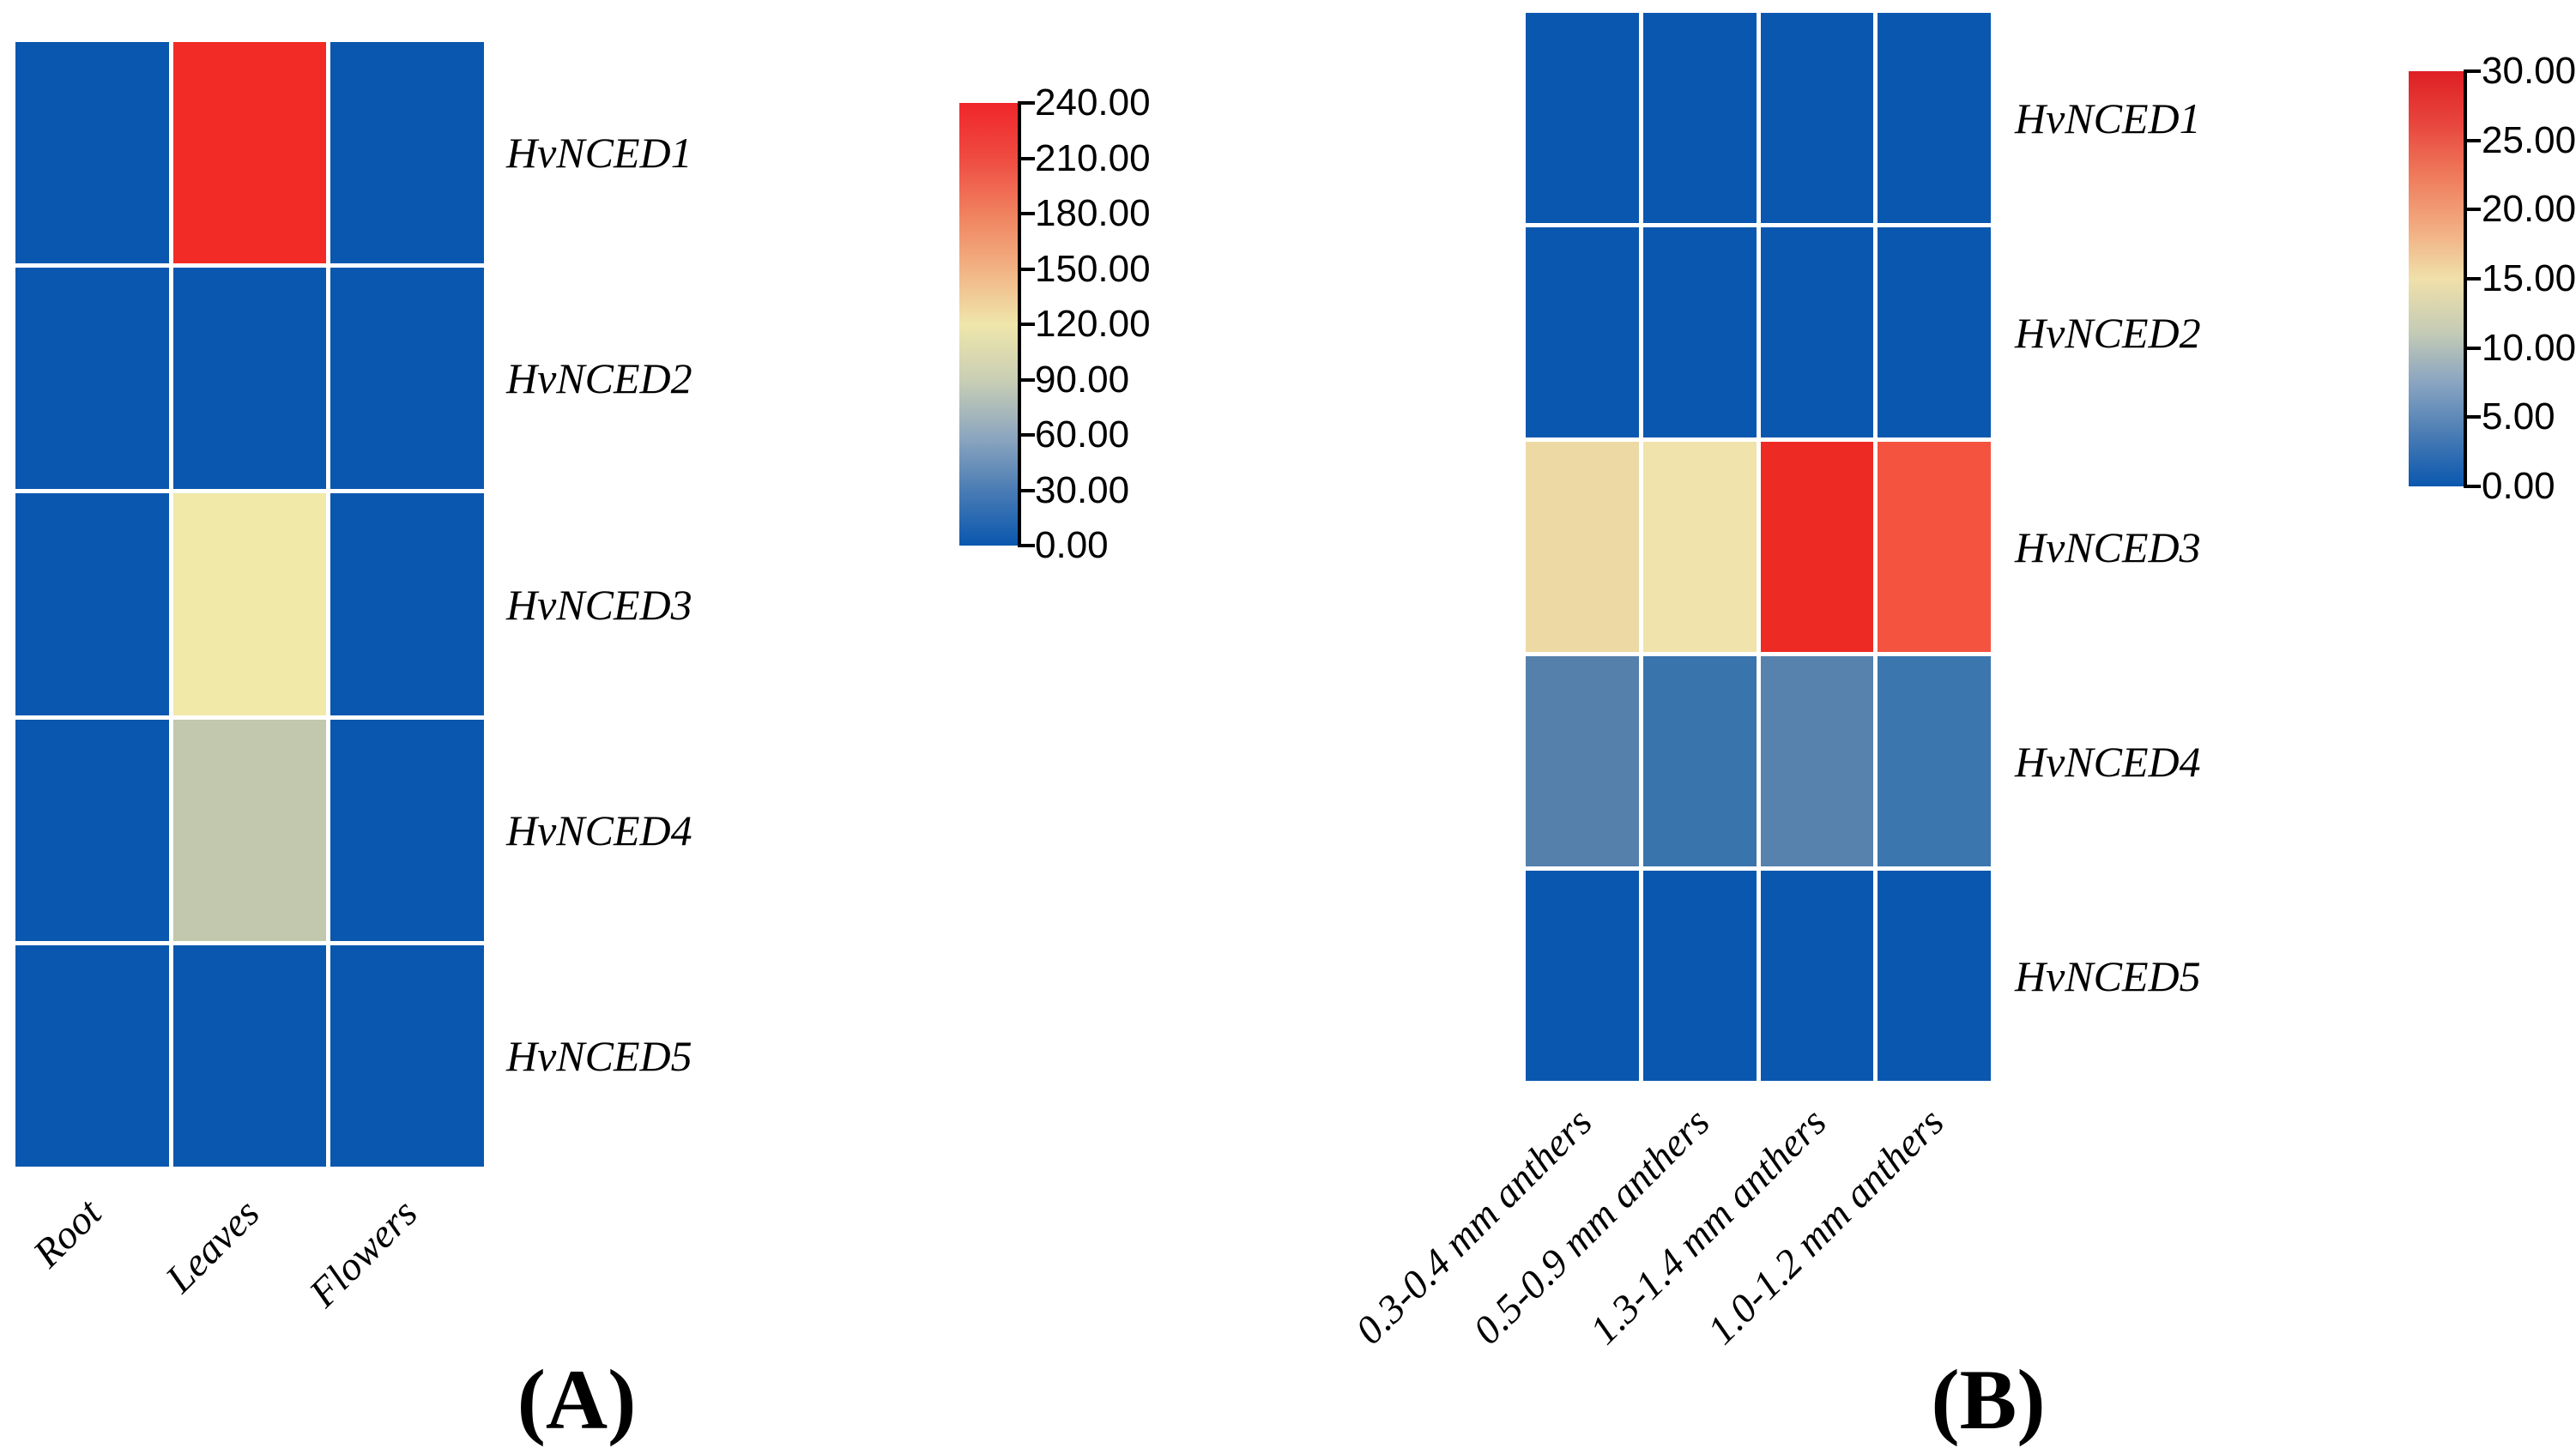 This screenshot has width=2576, height=1454. What do you see at coordinates (1093, 157) in the screenshot?
I see `colorbar-tick-label-a-2: 210.00` at bounding box center [1093, 157].